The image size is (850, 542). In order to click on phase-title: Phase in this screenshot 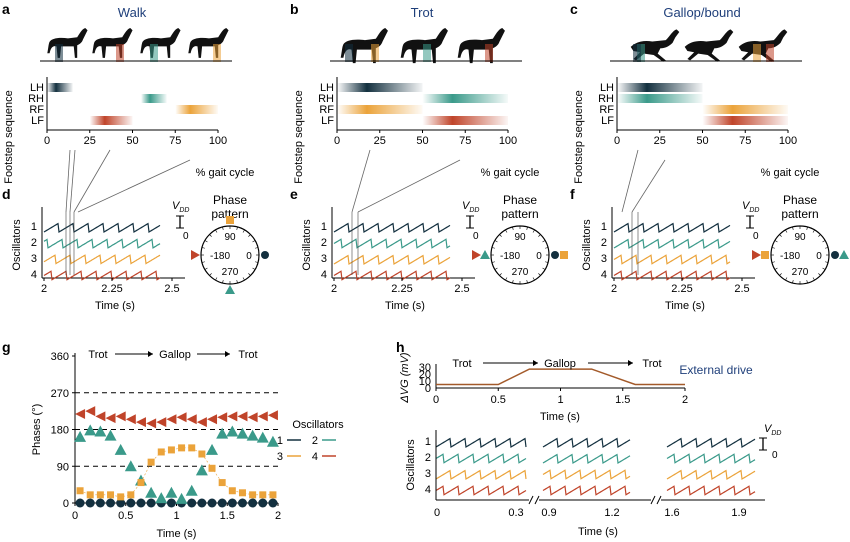, I will do `click(230, 200)`.